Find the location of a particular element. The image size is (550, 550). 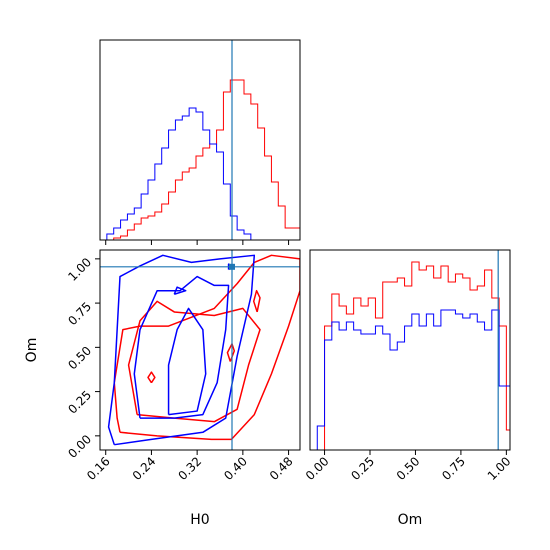

x-tick-label-2d-4: 0.48 is located at coordinates (281, 468).